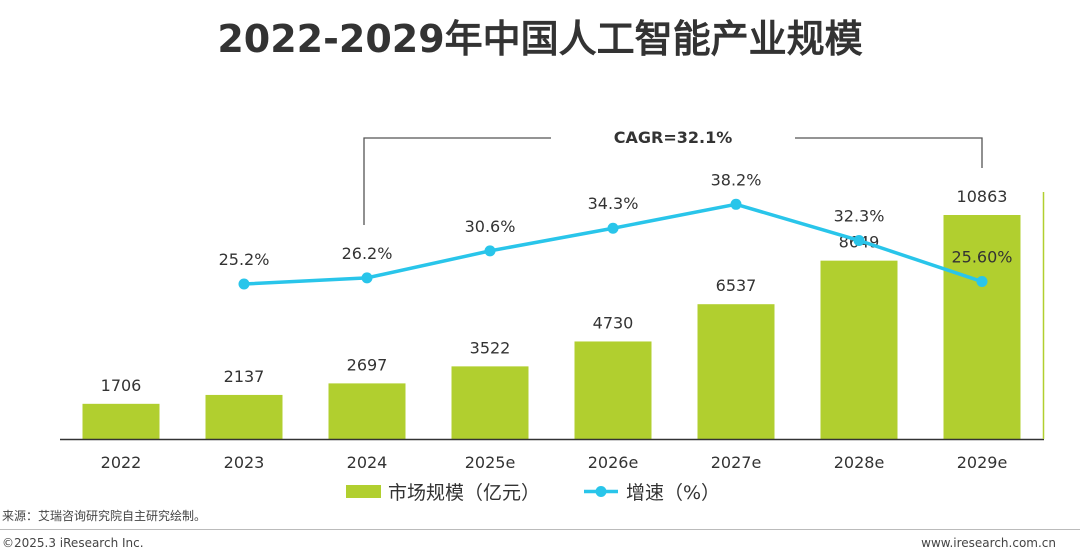 This screenshot has width=1080, height=553. Describe the element at coordinates (244, 416) in the screenshot. I see `bar-2023` at that location.